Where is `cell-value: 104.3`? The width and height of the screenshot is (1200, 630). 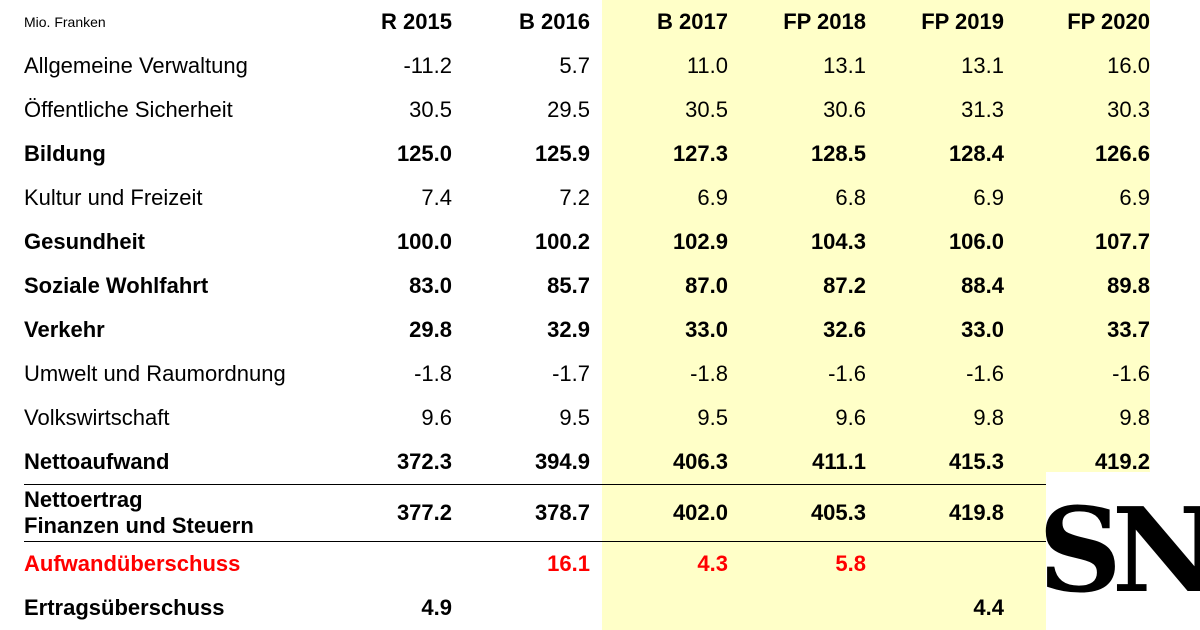 cell-value: 104.3 is located at coordinates (838, 241).